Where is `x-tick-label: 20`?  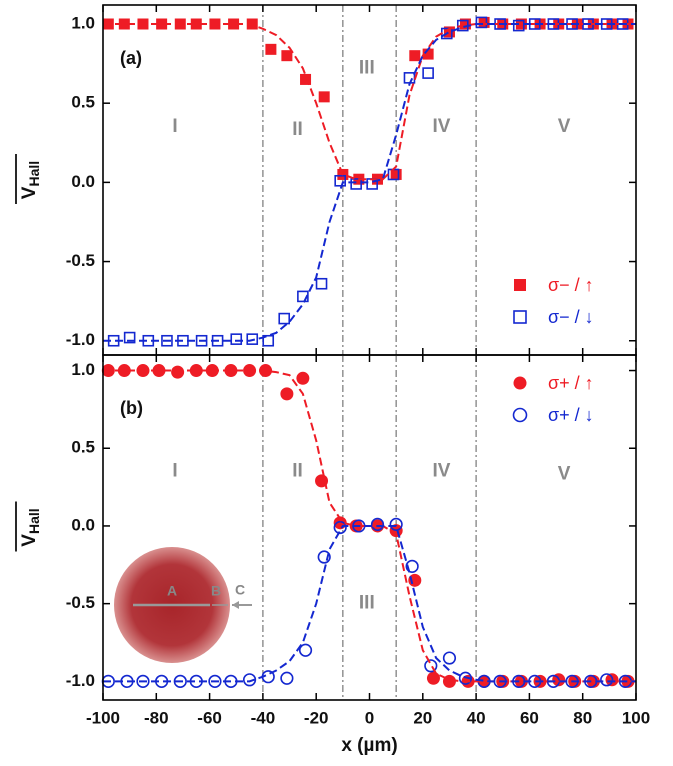
x-tick-label: 20 is located at coordinates (422, 717).